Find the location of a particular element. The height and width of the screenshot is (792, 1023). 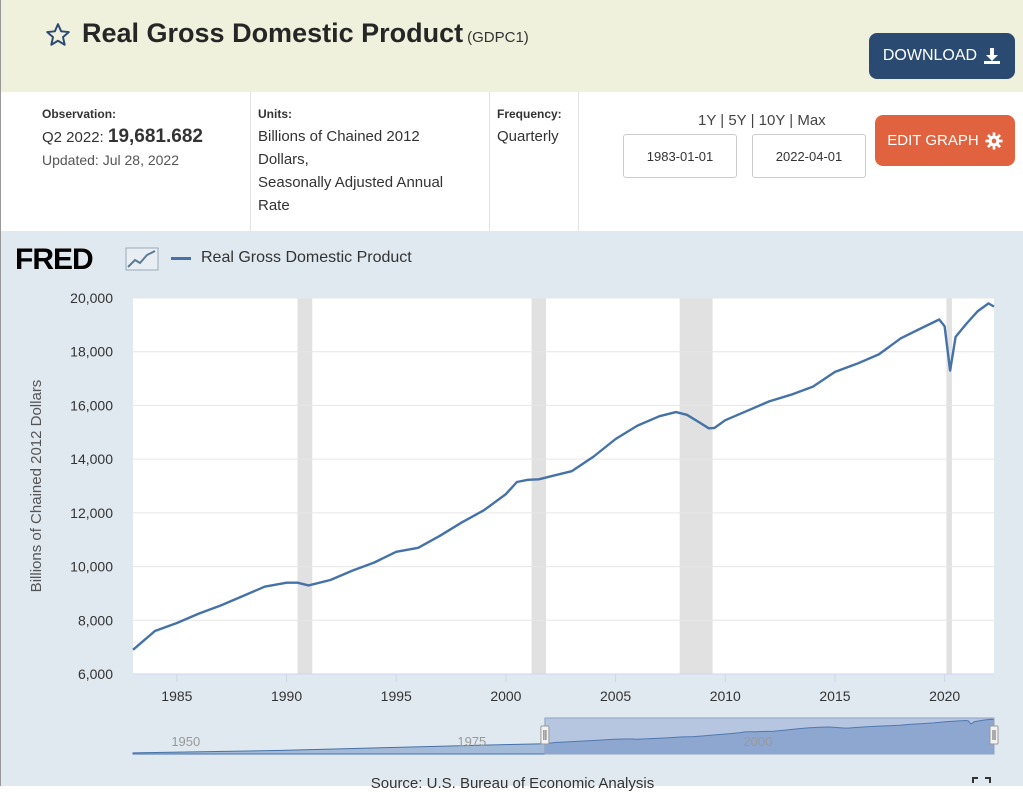

start-date-input: 1983-01-01 is located at coordinates (680, 156).